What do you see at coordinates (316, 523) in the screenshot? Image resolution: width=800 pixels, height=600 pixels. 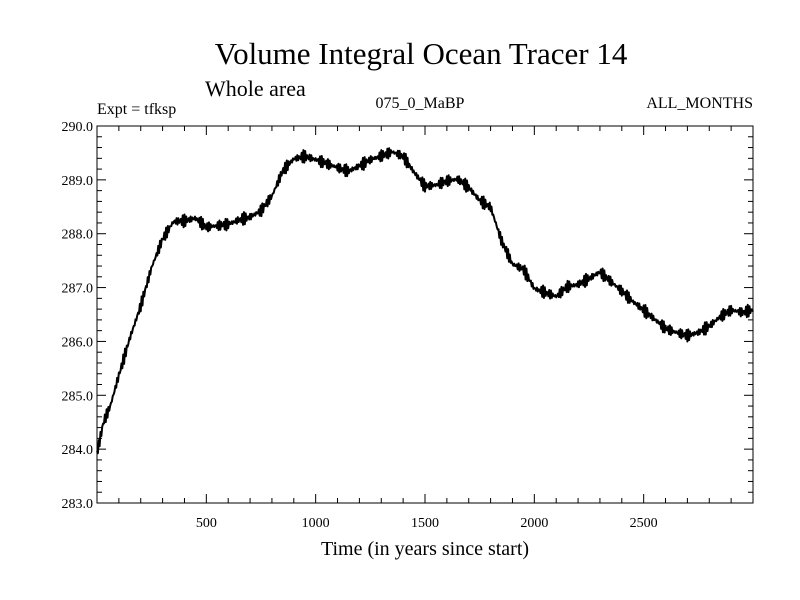 I see `x-tick-label: 1000` at bounding box center [316, 523].